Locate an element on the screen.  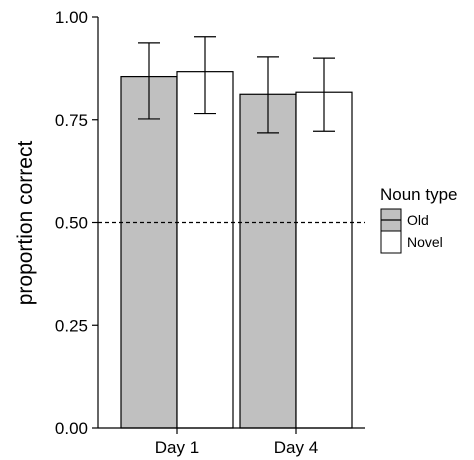
y-axis-label: proportion correct is located at coordinates (25, 223).